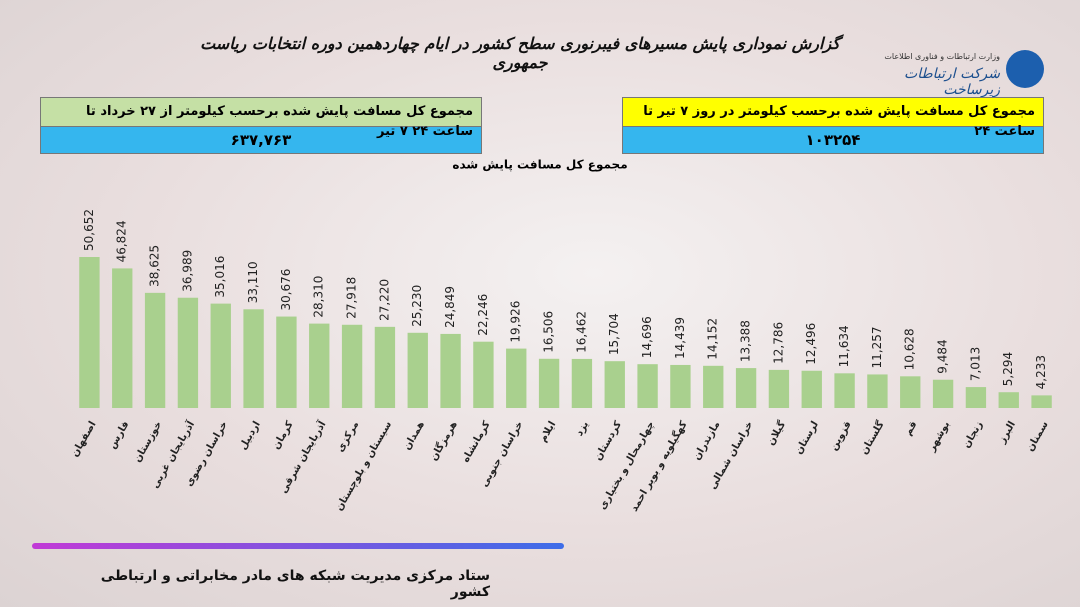 The image size is (1080, 607). What do you see at coordinates (476, 441) in the screenshot?
I see `x-tick-label: کرمانشاه` at bounding box center [476, 441].